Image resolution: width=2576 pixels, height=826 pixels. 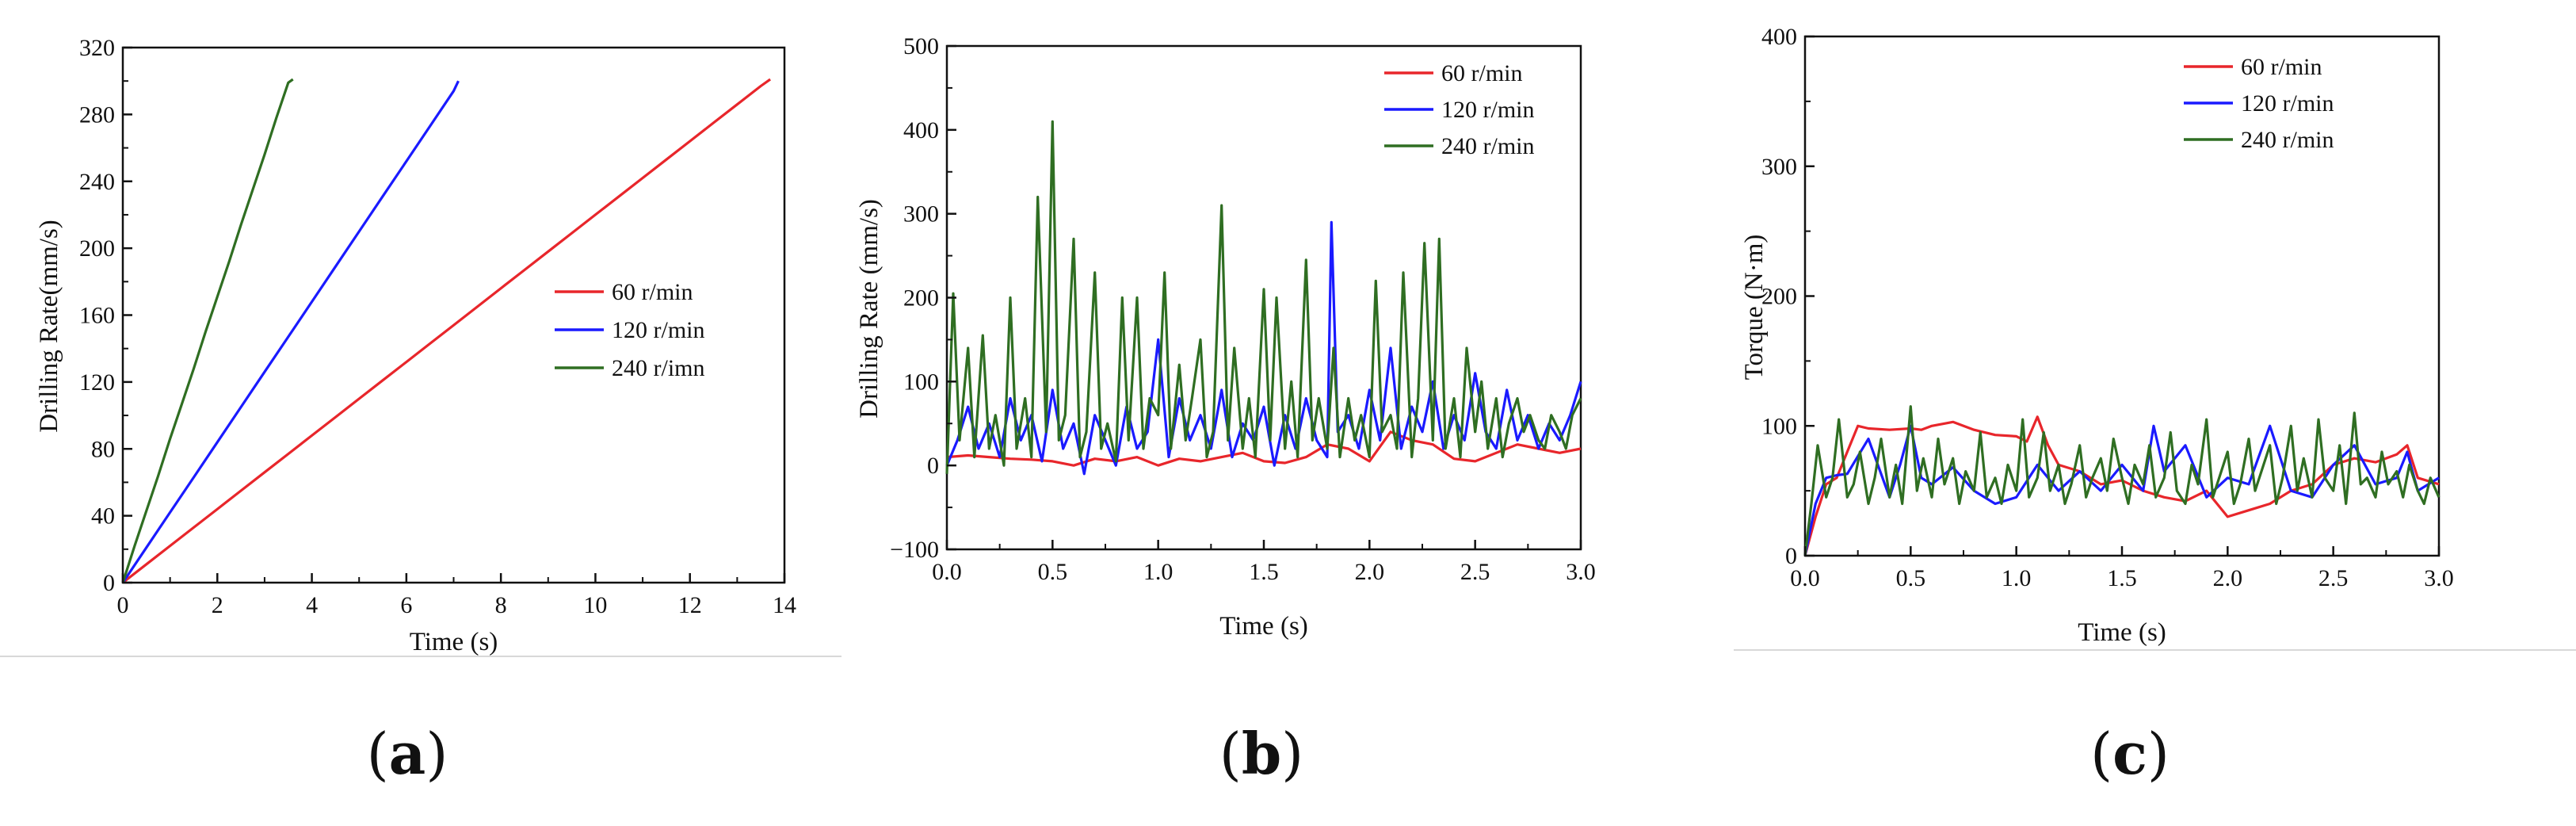 What do you see at coordinates (97, 182) in the screenshot?
I see `y-tick-label: 240` at bounding box center [97, 182].